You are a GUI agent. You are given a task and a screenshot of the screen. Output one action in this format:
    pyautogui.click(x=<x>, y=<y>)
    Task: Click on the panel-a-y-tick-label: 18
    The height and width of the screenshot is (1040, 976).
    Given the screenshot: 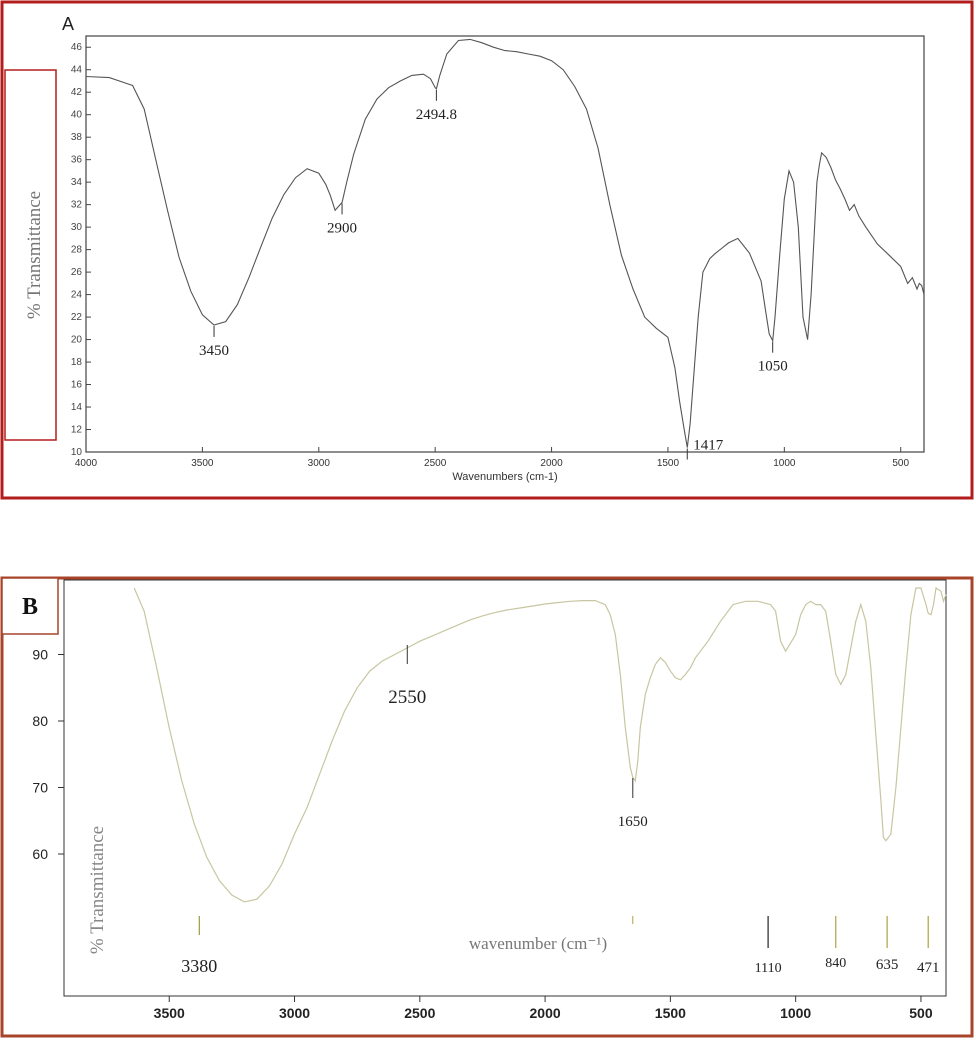 What is the action you would take?
    pyautogui.click(x=77, y=362)
    